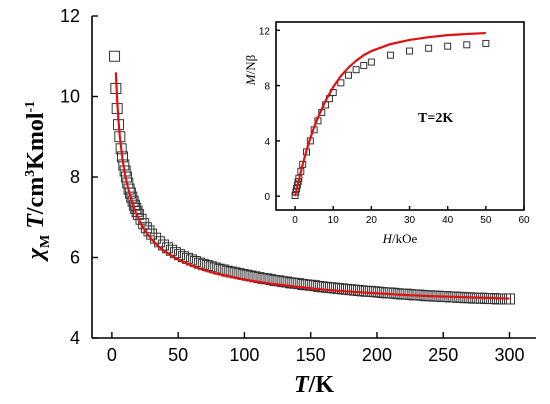 This screenshot has width=550, height=404. What do you see at coordinates (45, 241) in the screenshot?
I see `main-y-axis-sub: M` at bounding box center [45, 241].